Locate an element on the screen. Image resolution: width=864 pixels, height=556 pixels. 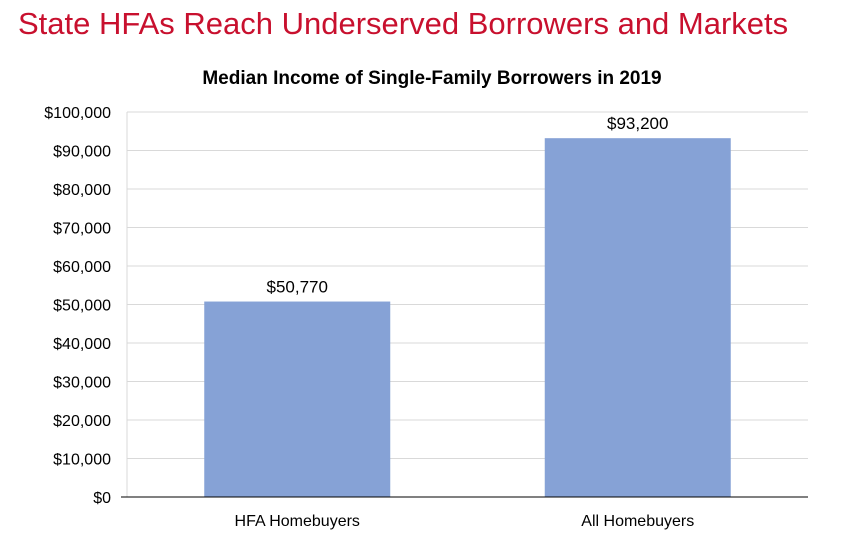
y-tick-label: $50,000 is located at coordinates (82, 306).